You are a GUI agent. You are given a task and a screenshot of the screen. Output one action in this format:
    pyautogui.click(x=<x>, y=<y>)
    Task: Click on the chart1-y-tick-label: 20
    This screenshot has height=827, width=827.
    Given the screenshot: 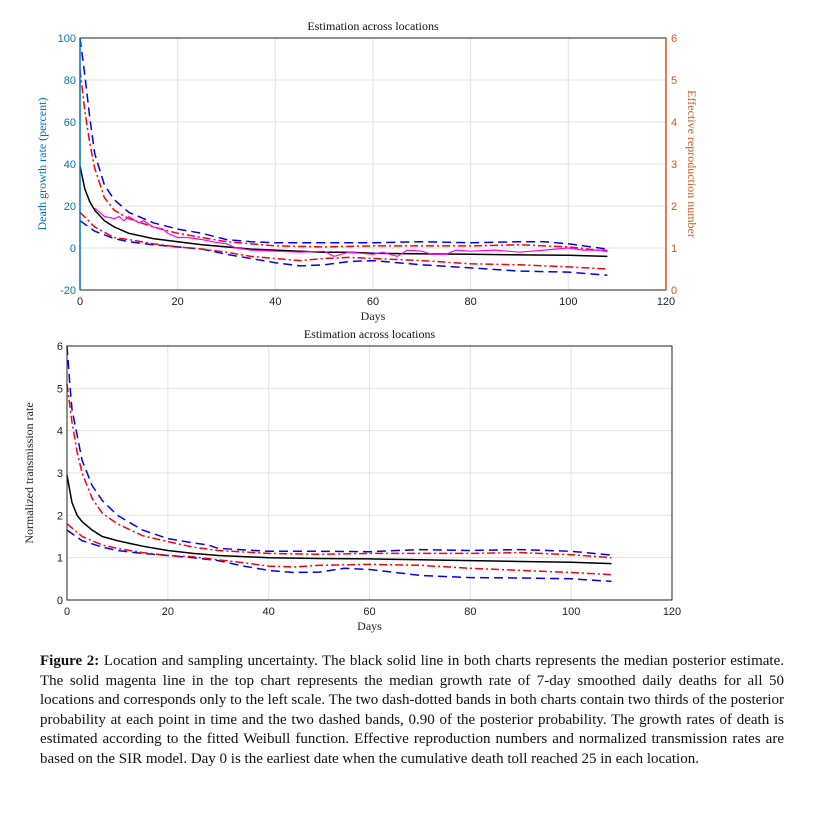 What is the action you would take?
    pyautogui.click(x=70, y=207)
    